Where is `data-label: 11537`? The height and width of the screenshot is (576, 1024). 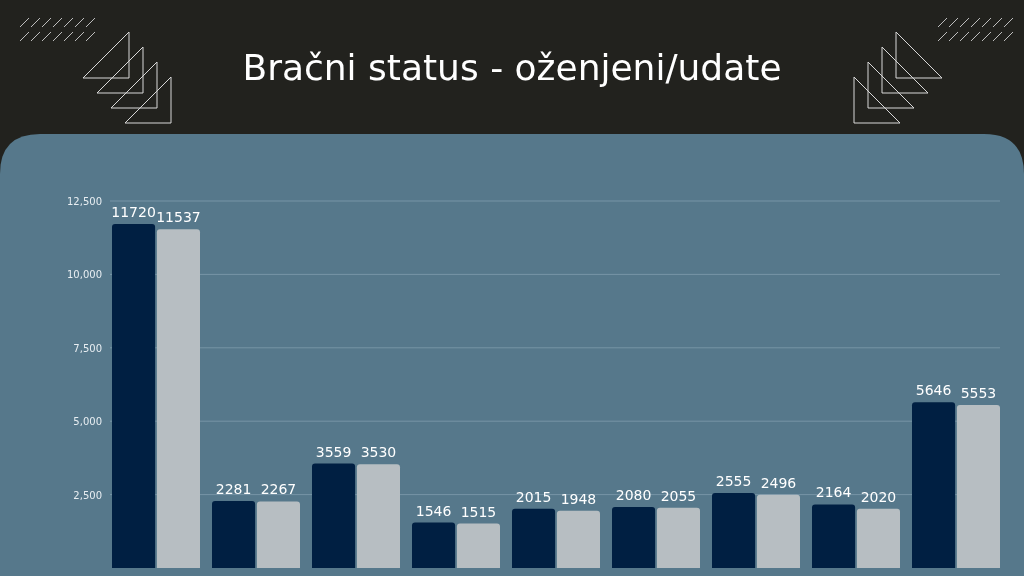 data-label: 11537 is located at coordinates (178, 217).